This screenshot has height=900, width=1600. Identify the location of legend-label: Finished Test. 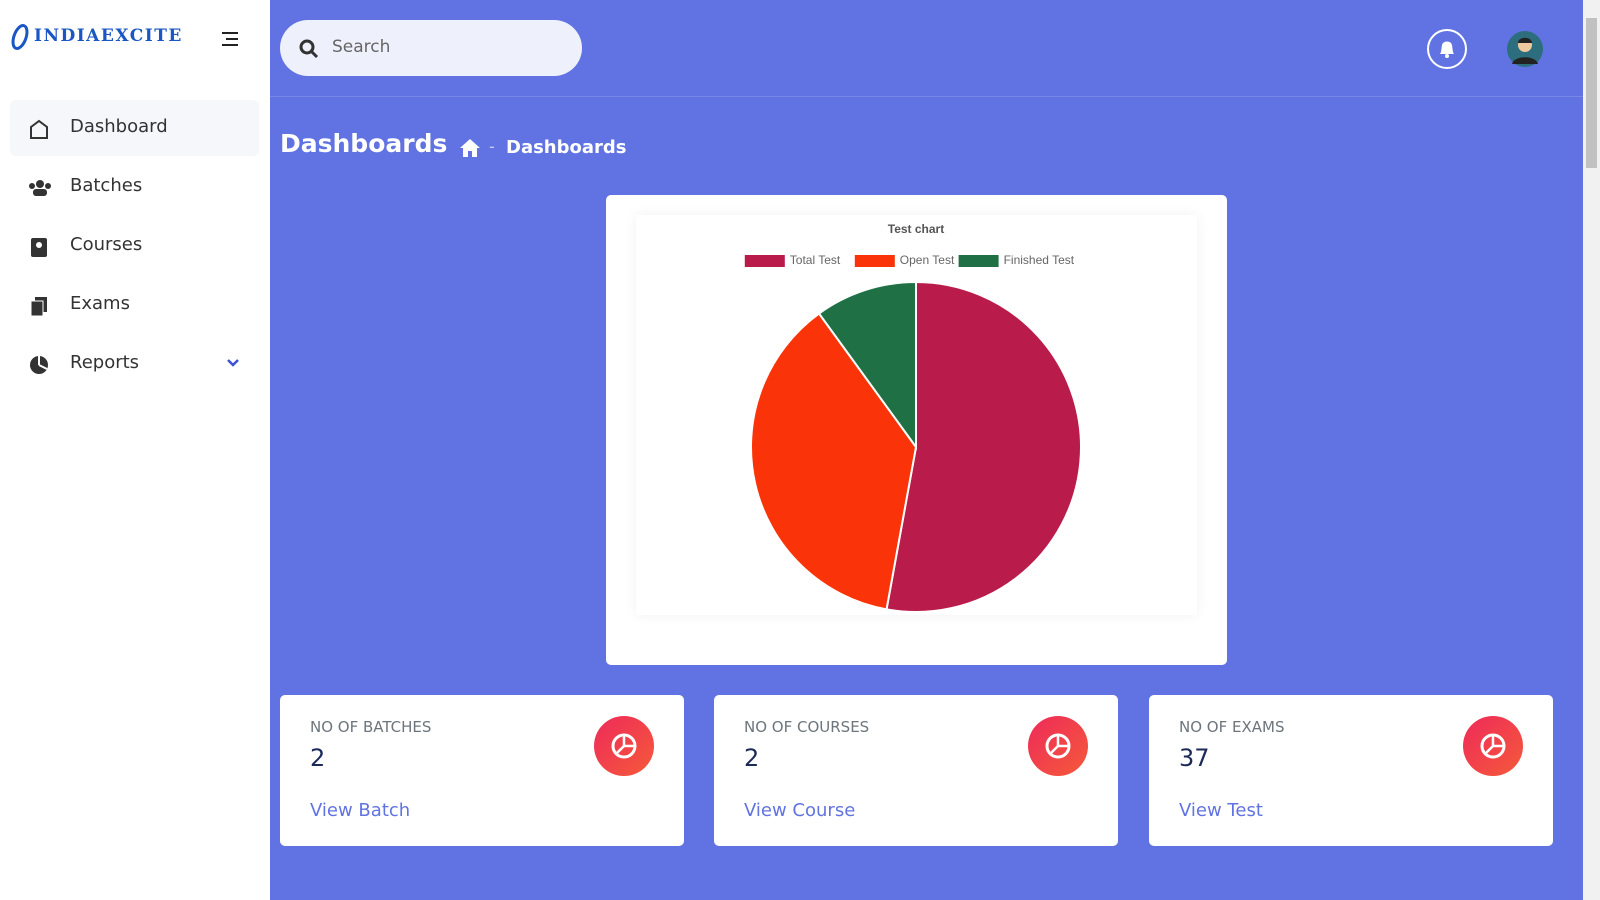
(1039, 260).